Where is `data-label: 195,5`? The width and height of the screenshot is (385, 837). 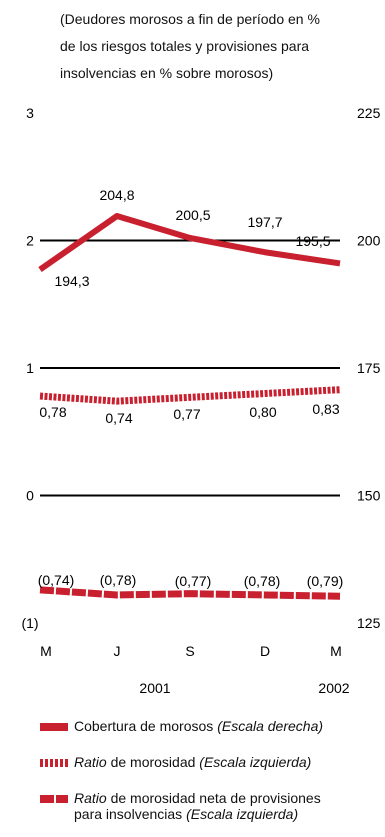
data-label: 195,5 is located at coordinates (312, 241).